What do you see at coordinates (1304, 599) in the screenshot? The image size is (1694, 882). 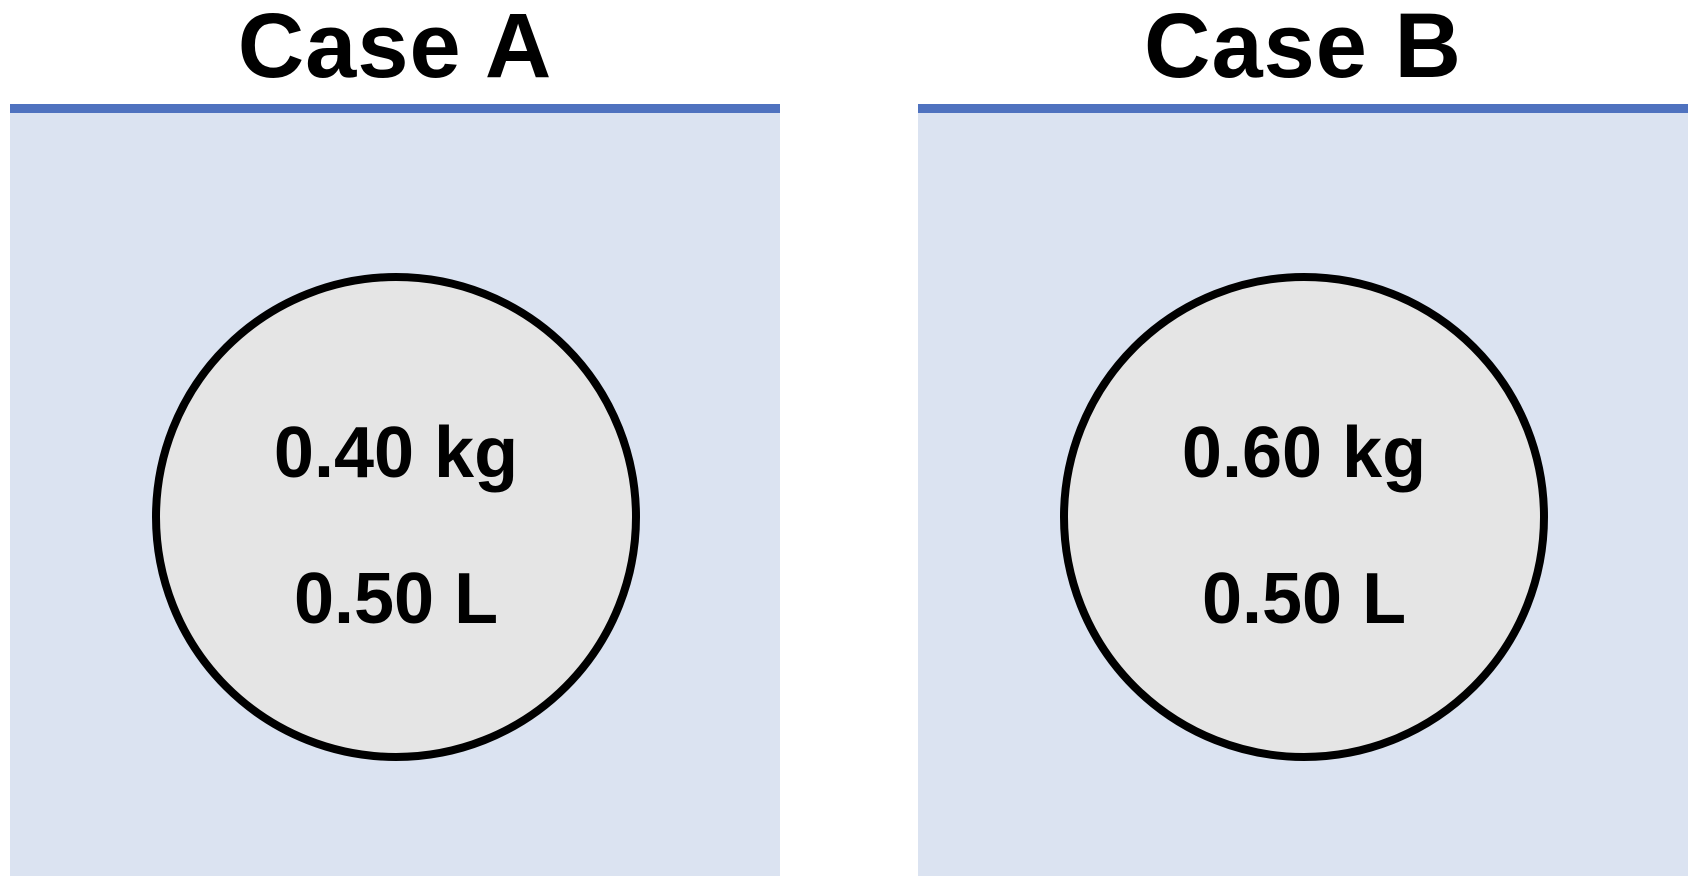 I see `case-b-volume-label: 0.50 L` at bounding box center [1304, 599].